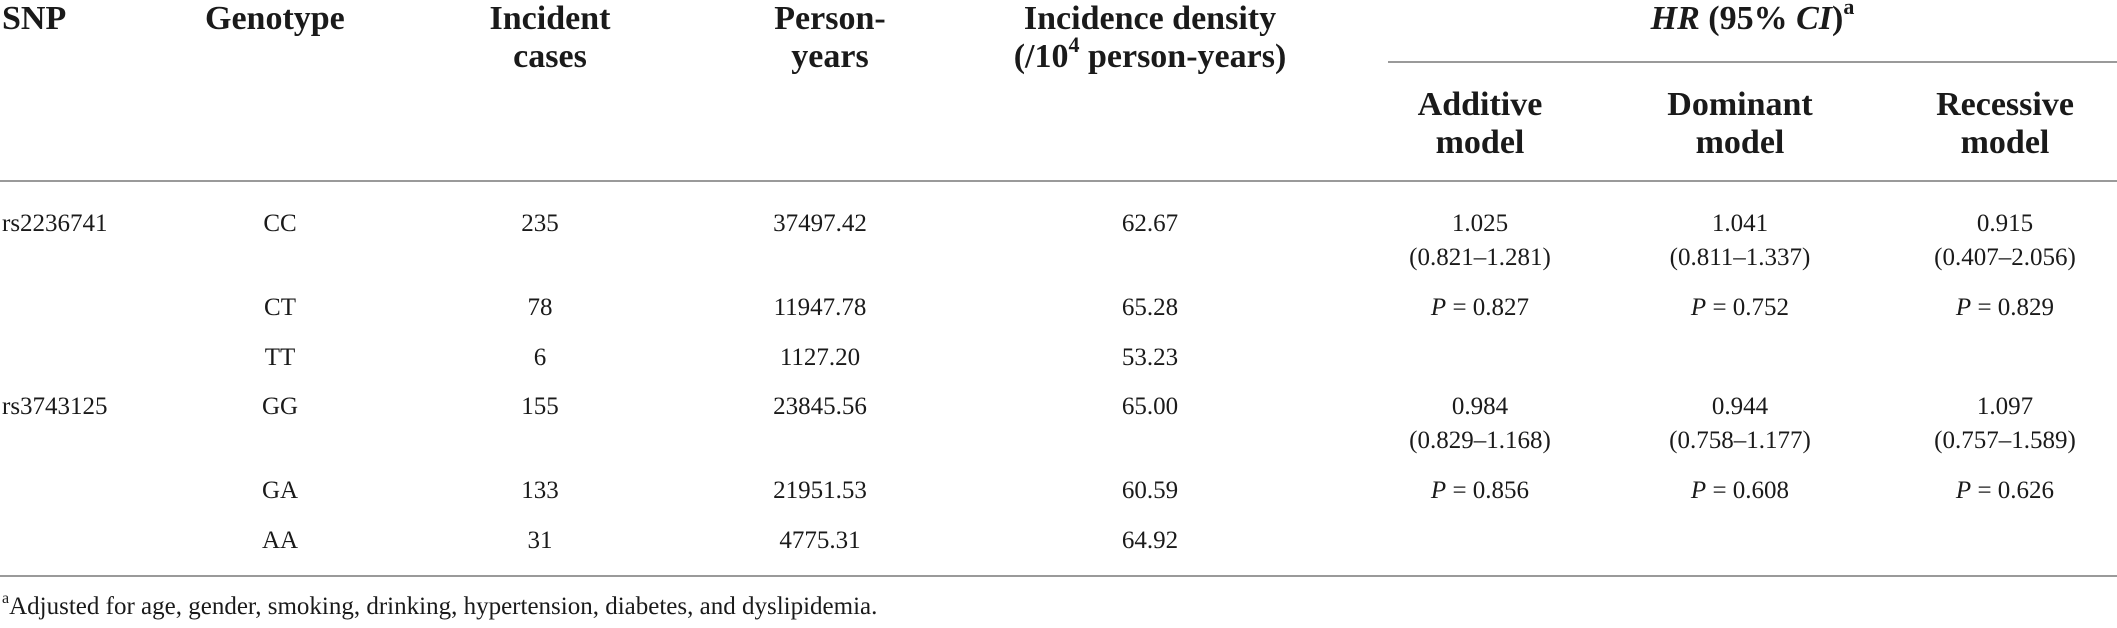 The image size is (2117, 628). What do you see at coordinates (280, 490) in the screenshot?
I see `cell-genotype: GA` at bounding box center [280, 490].